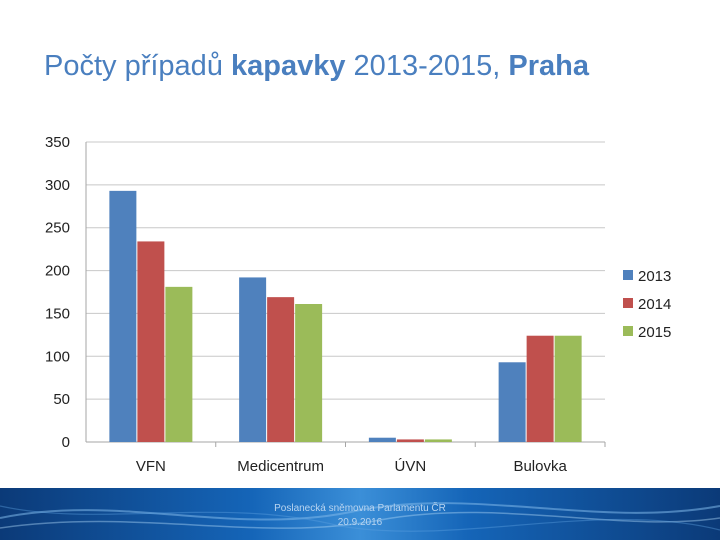 The image size is (720, 540). I want to click on footer-wave-decoration, so click(360, 517).